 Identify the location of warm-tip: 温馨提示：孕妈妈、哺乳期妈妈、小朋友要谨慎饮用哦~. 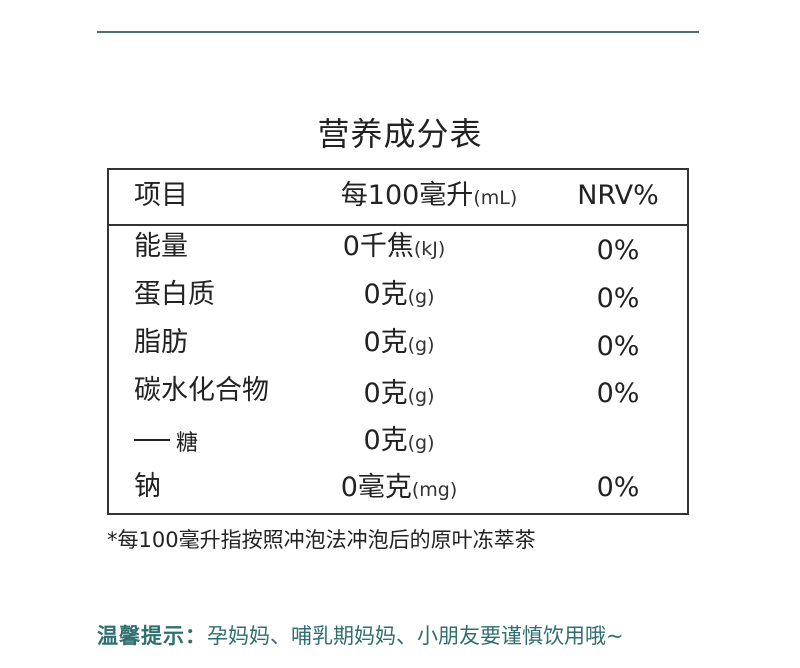
(360, 636).